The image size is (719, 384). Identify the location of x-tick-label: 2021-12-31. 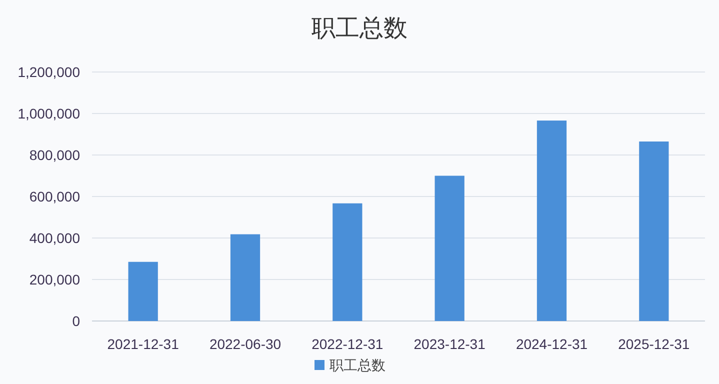
(143, 344).